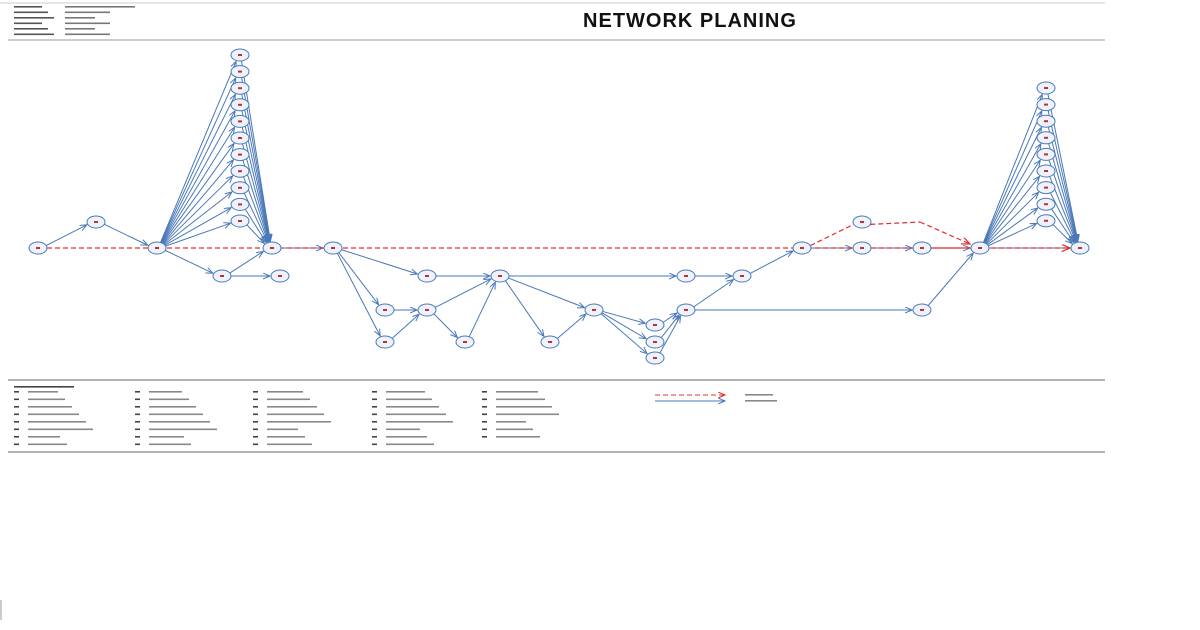  Describe the element at coordinates (944, 232) in the screenshot. I see `critical-path` at that location.